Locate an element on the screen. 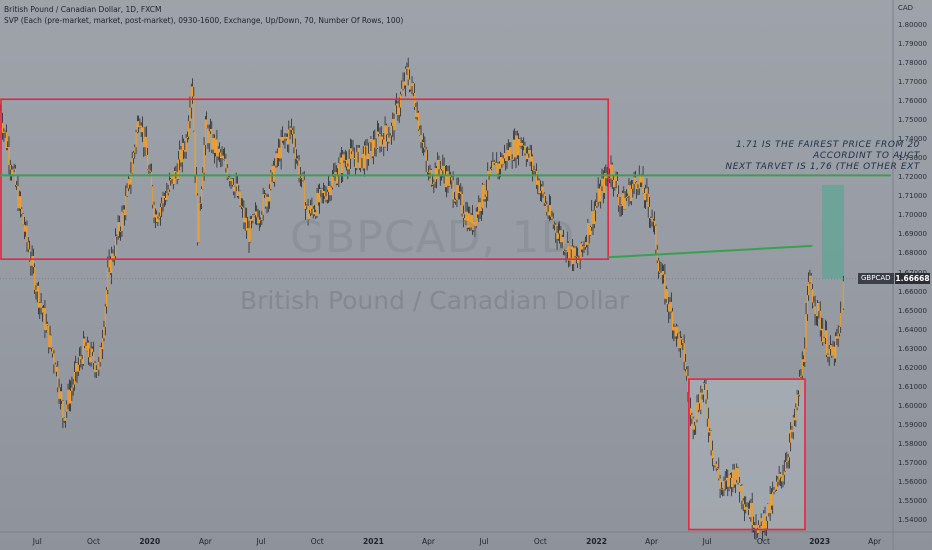  y-tick-label: 1.76000 is located at coordinates (912, 101).